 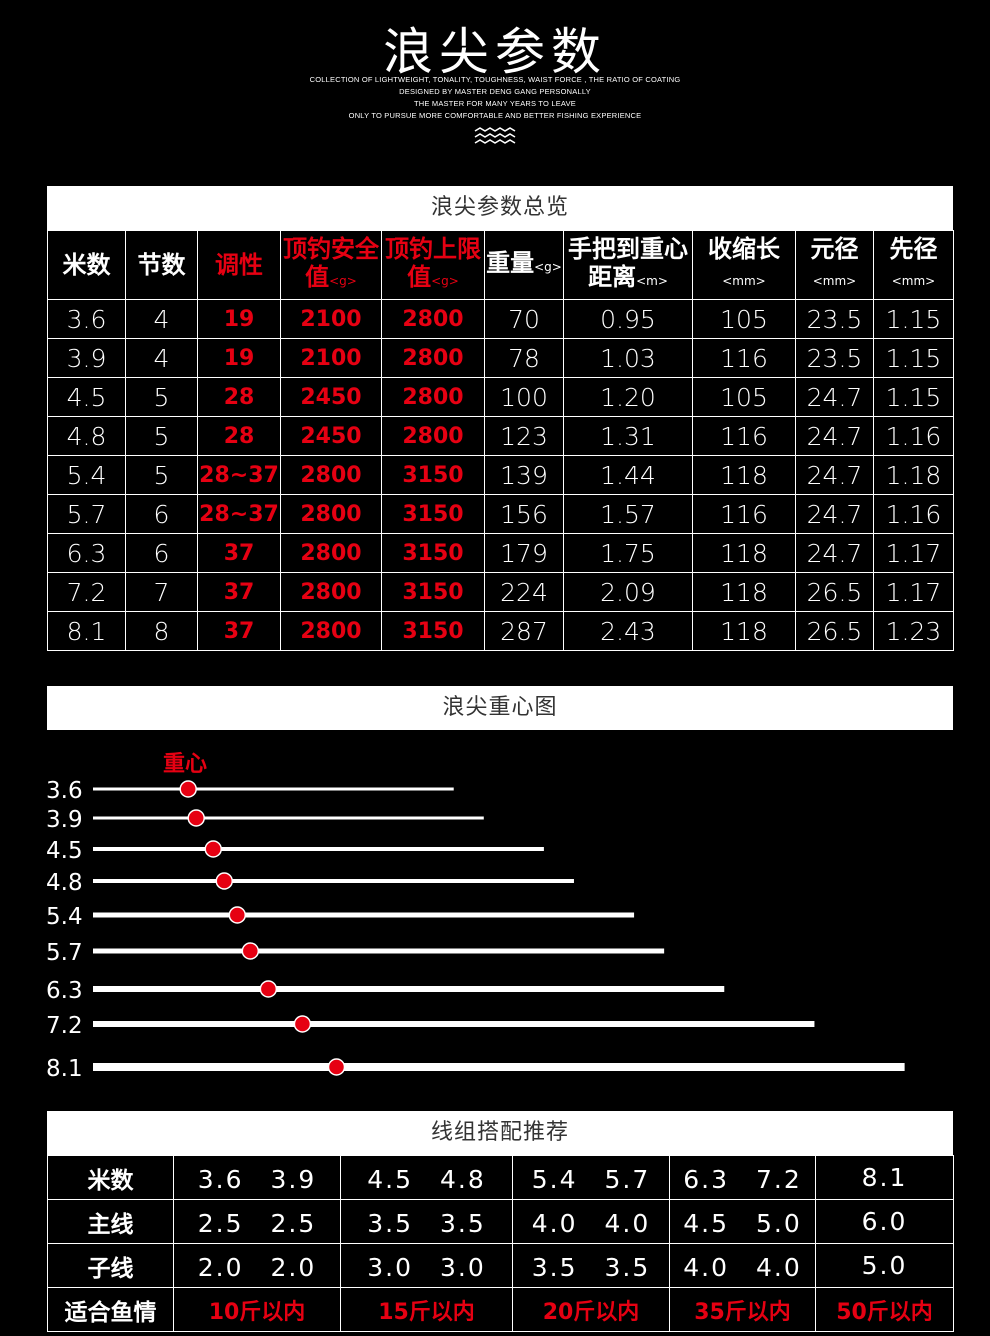 I want to click on table-row: 6.3 6 37 2800 3150 179 1.75 118 24.7 1.17, so click(x=500, y=553).